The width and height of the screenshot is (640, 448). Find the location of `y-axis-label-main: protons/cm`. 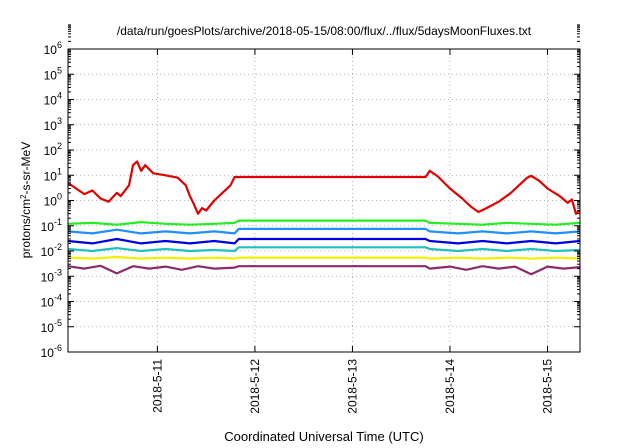

y-axis-label-main: protons/cm is located at coordinates (26, 228).